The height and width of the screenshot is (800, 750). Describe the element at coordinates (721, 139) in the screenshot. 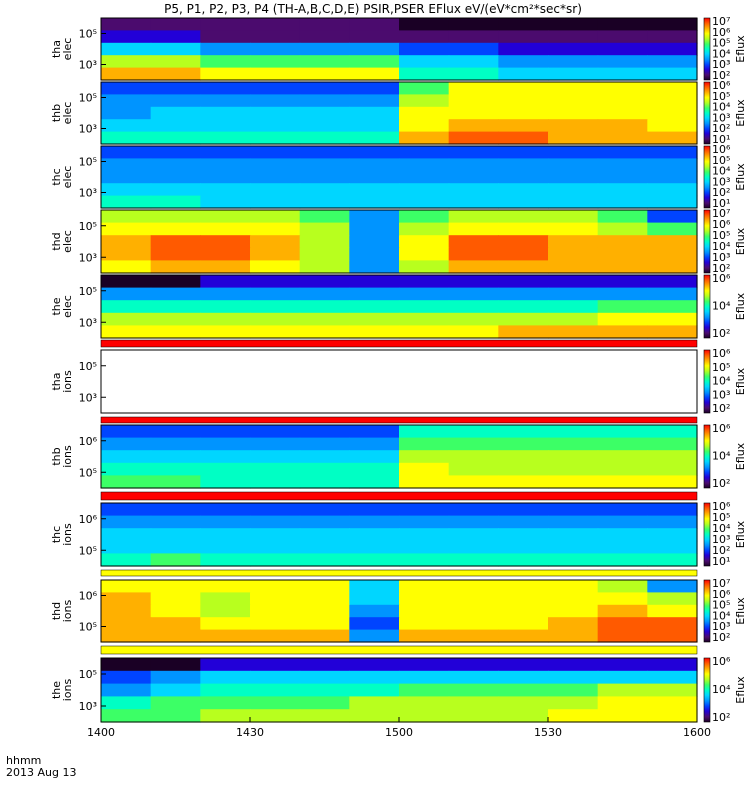

I see `colorbar-tick-label: 10¹` at that location.